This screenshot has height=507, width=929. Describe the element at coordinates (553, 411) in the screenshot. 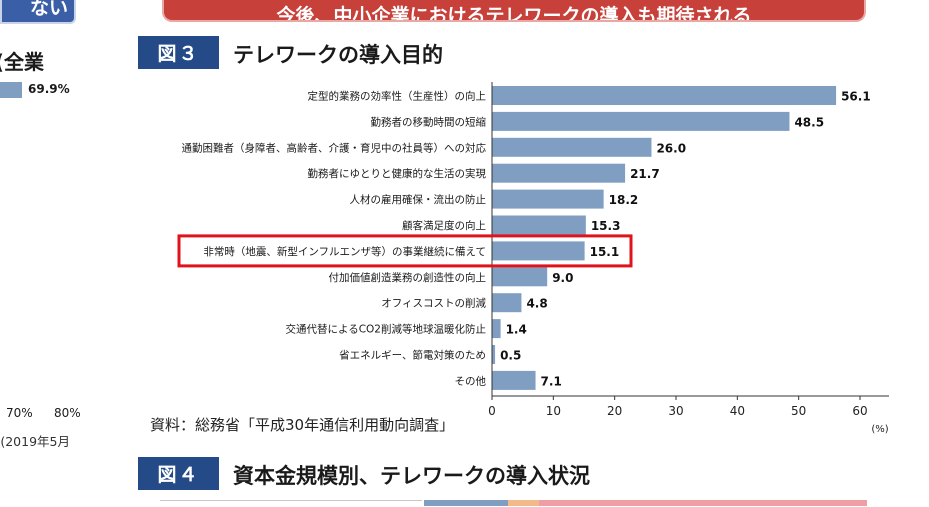

I see `x-tick-label: 10` at that location.